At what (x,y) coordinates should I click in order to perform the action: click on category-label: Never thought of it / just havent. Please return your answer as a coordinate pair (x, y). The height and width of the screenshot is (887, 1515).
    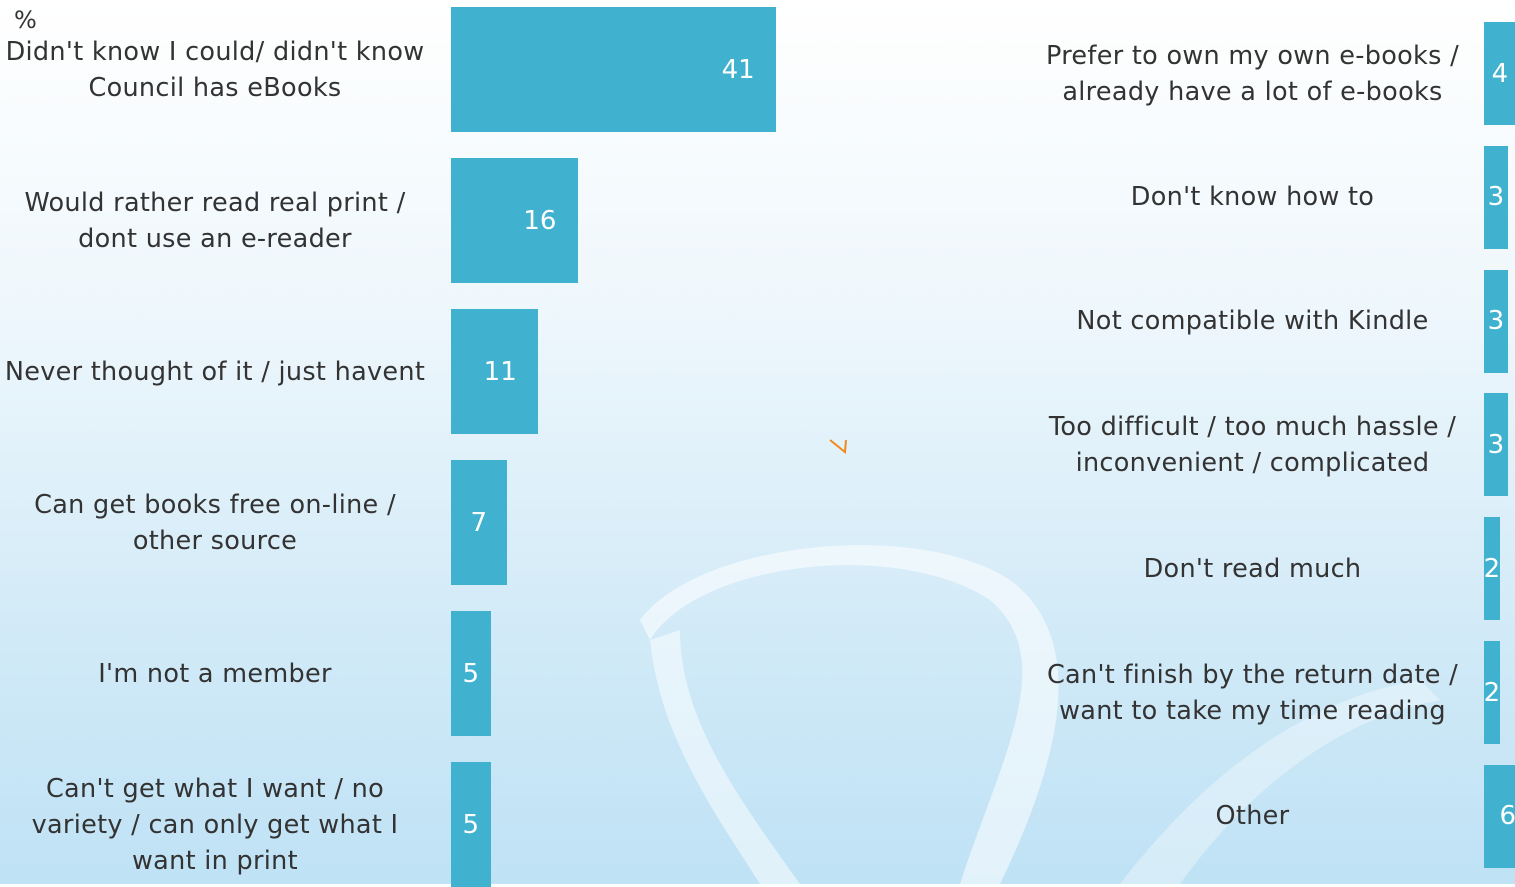
    Looking at the image, I should click on (215, 371).